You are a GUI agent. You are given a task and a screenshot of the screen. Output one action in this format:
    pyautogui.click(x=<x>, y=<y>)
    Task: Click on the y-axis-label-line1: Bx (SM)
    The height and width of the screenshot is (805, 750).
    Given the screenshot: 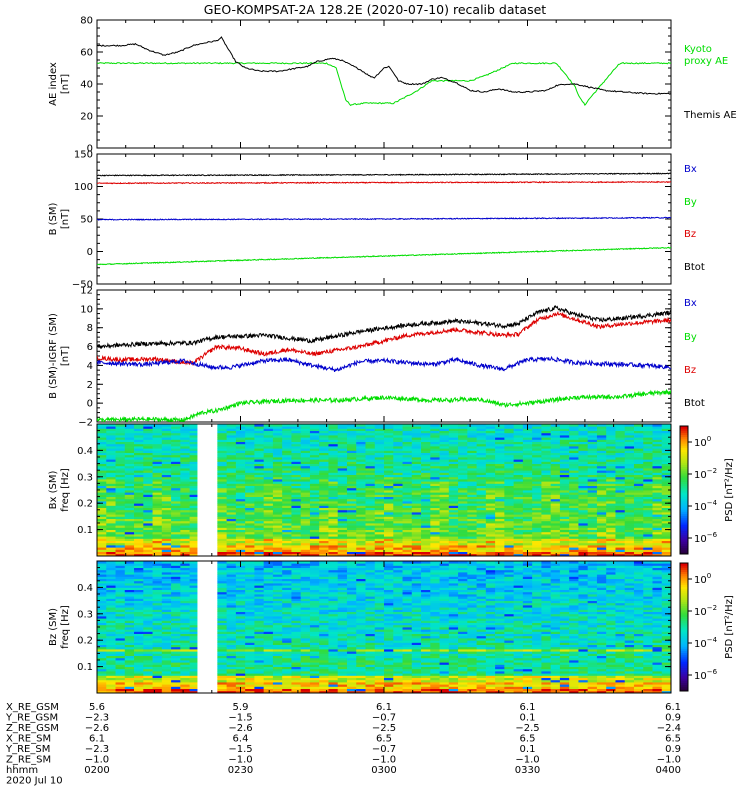 What is the action you would take?
    pyautogui.click(x=53, y=490)
    